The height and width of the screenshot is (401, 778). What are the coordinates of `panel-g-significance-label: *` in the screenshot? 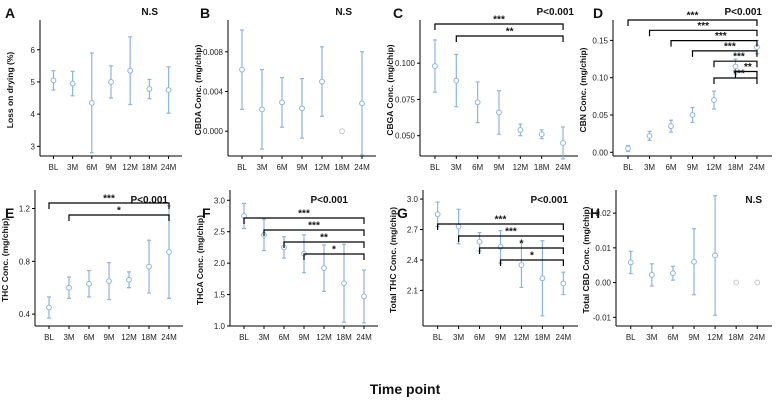 It's located at (521, 244).